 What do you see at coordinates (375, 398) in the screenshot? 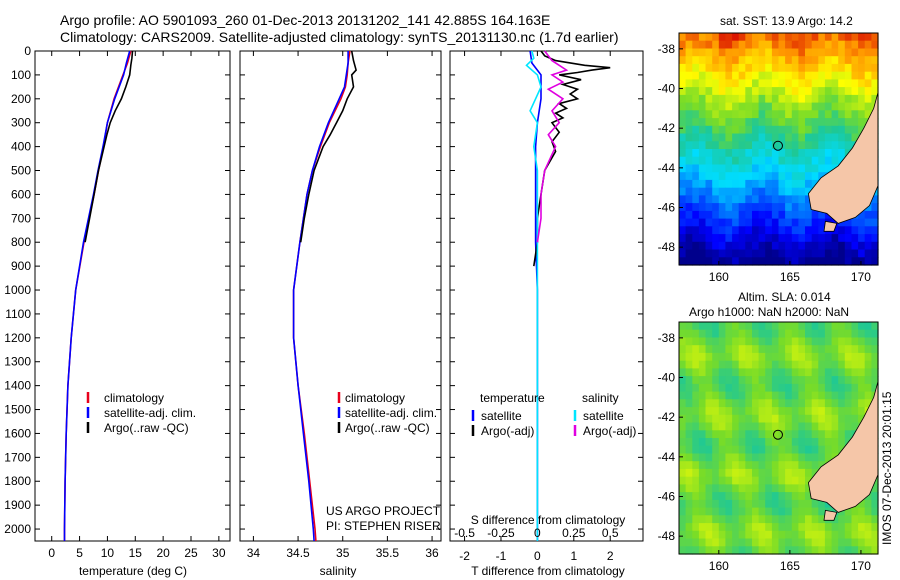
I see `legend-label: climatology` at bounding box center [375, 398].